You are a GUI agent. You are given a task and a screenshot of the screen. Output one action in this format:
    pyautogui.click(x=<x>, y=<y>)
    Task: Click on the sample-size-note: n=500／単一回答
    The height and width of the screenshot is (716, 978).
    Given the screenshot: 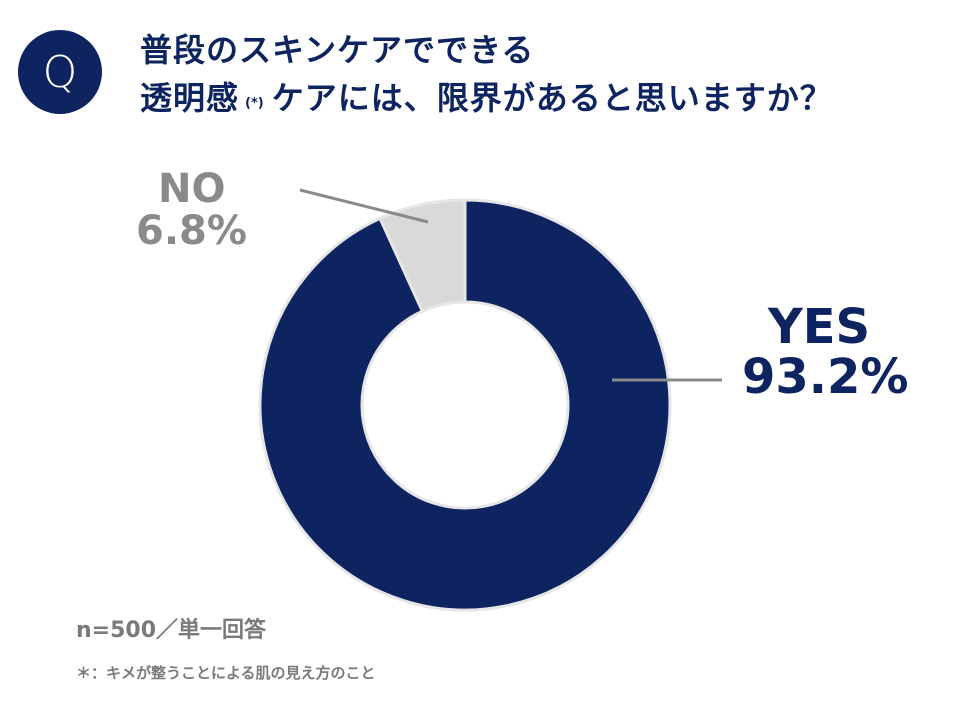 What is the action you would take?
    pyautogui.click(x=171, y=630)
    